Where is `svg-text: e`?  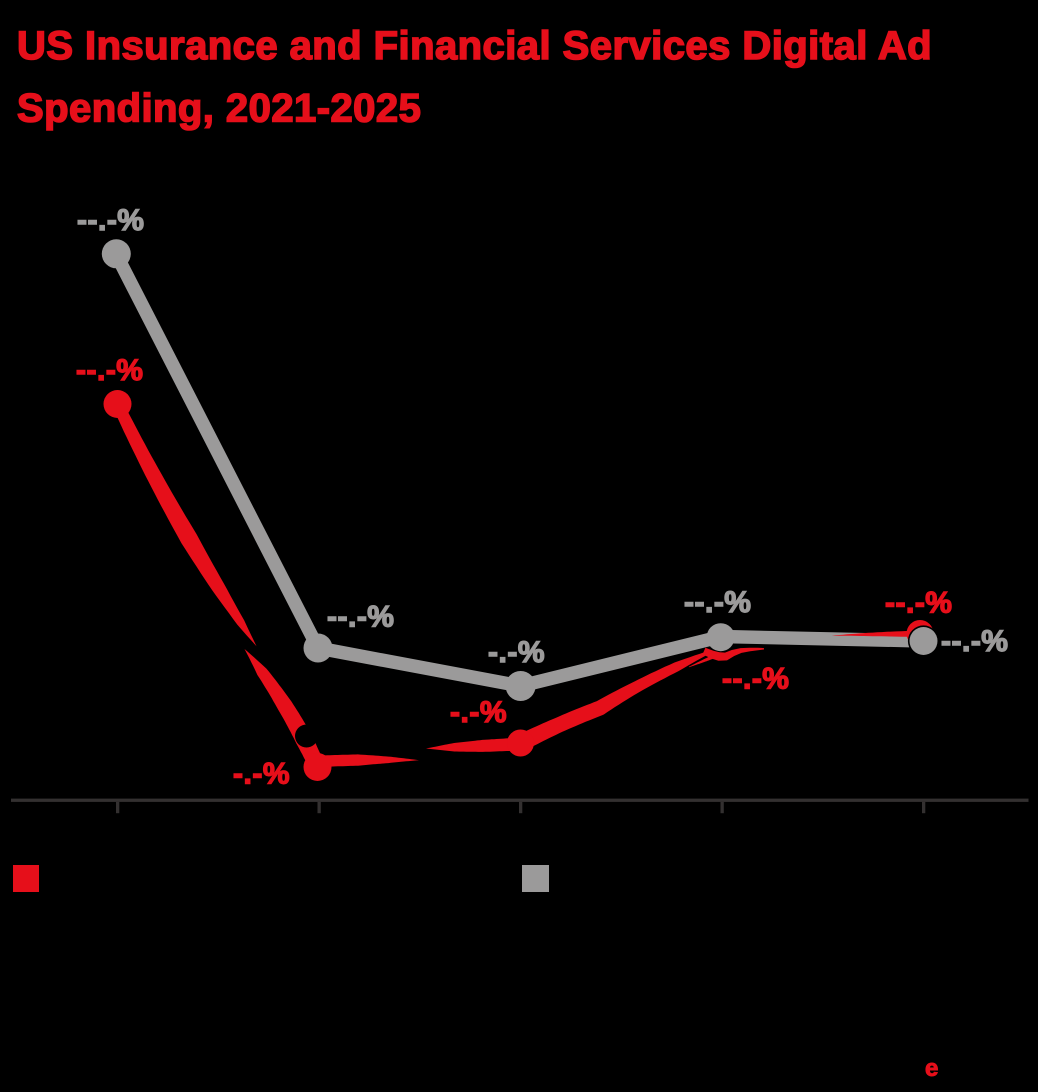
svg-text: e is located at coordinates (931, 1068).